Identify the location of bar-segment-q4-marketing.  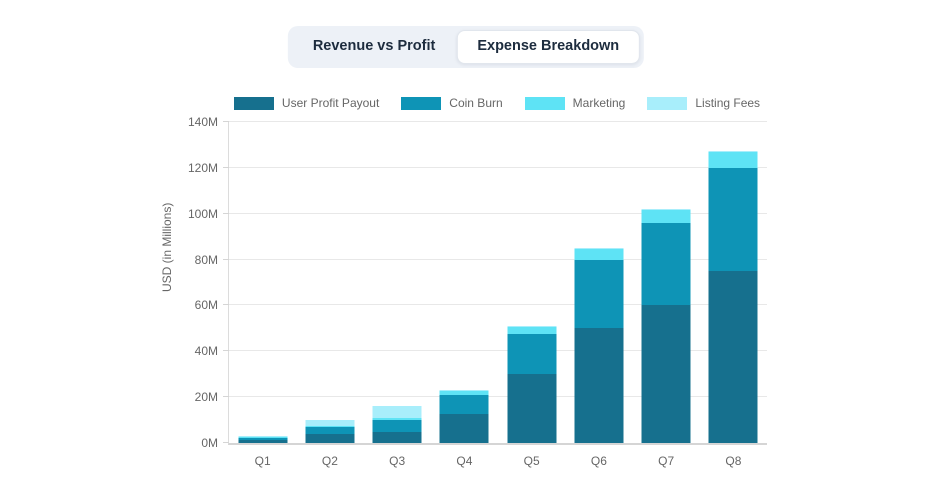
(464, 393).